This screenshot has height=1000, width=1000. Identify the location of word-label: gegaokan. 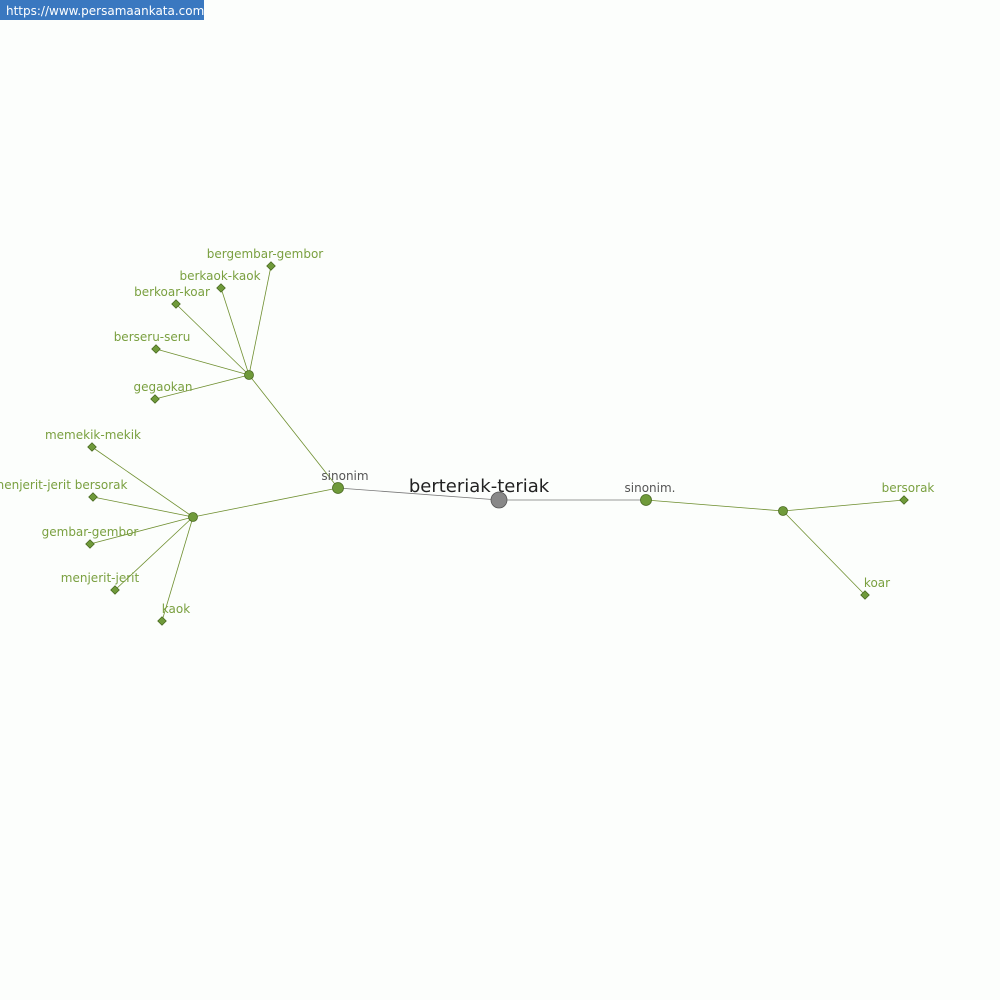
(162, 387).